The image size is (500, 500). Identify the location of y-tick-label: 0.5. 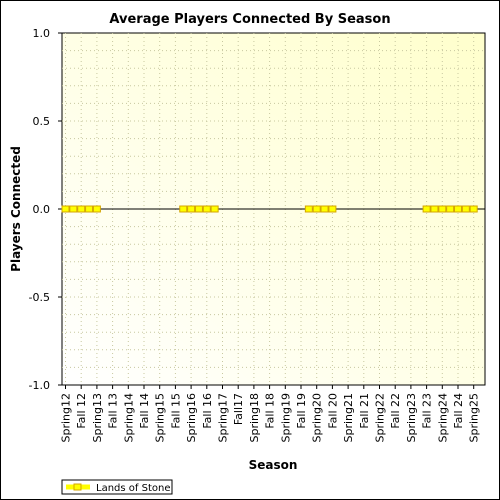
(42, 121).